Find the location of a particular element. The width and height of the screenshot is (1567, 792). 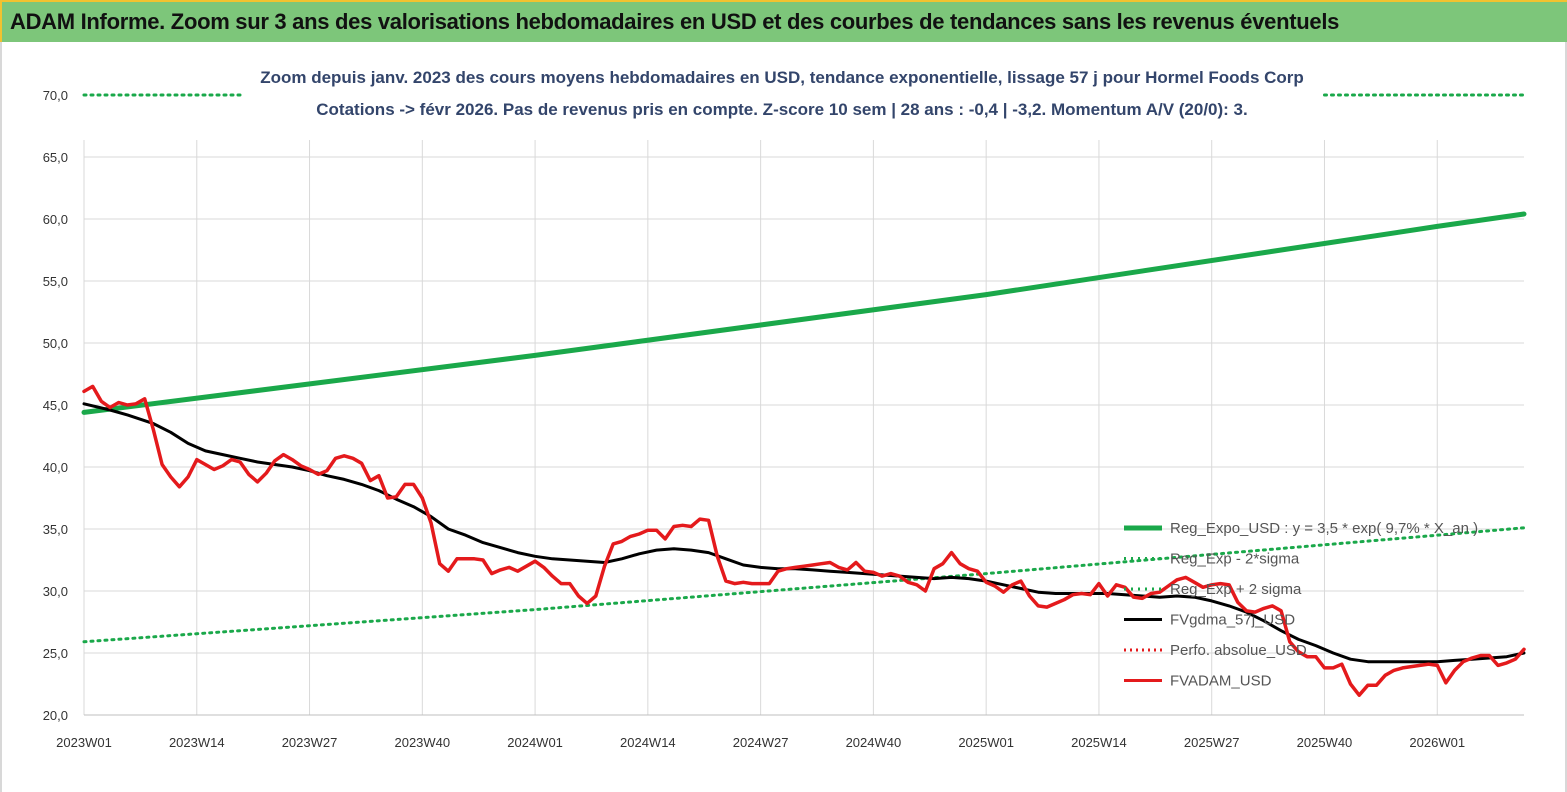

y-tick-label: 40,0 is located at coordinates (55, 467).